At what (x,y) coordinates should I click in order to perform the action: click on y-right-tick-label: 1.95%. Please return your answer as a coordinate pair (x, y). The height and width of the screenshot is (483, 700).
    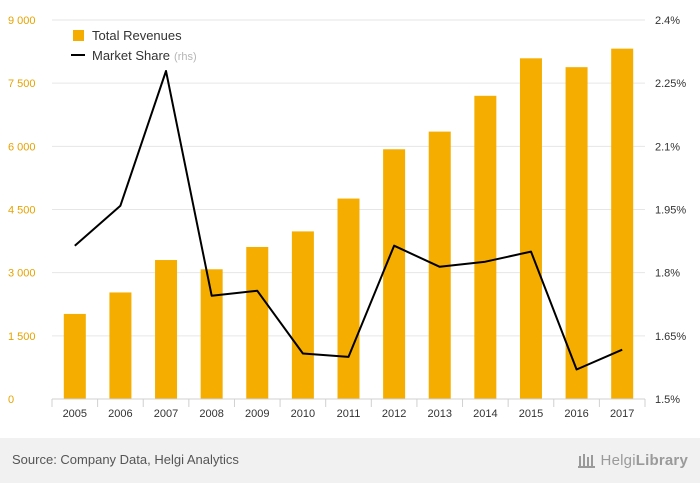
    Looking at the image, I should click on (670, 211).